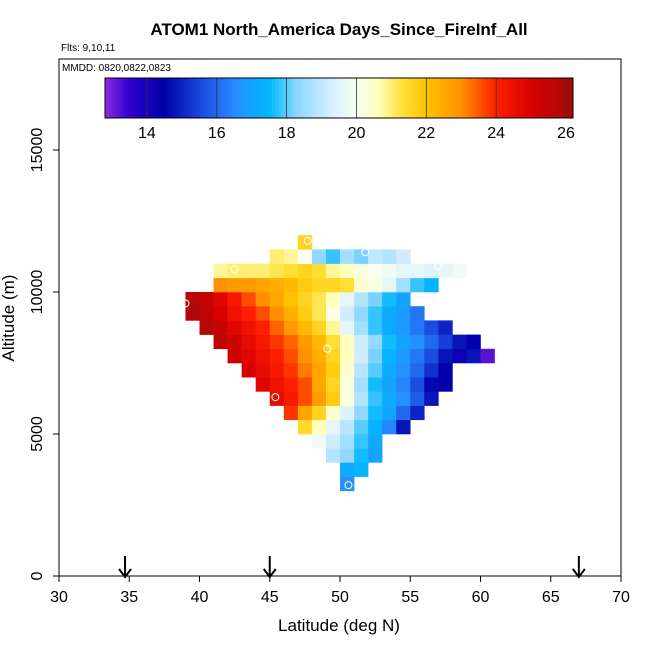 The image size is (650, 650). Describe the element at coordinates (217, 133) in the screenshot. I see `colorbar-tick-label: 16` at that location.